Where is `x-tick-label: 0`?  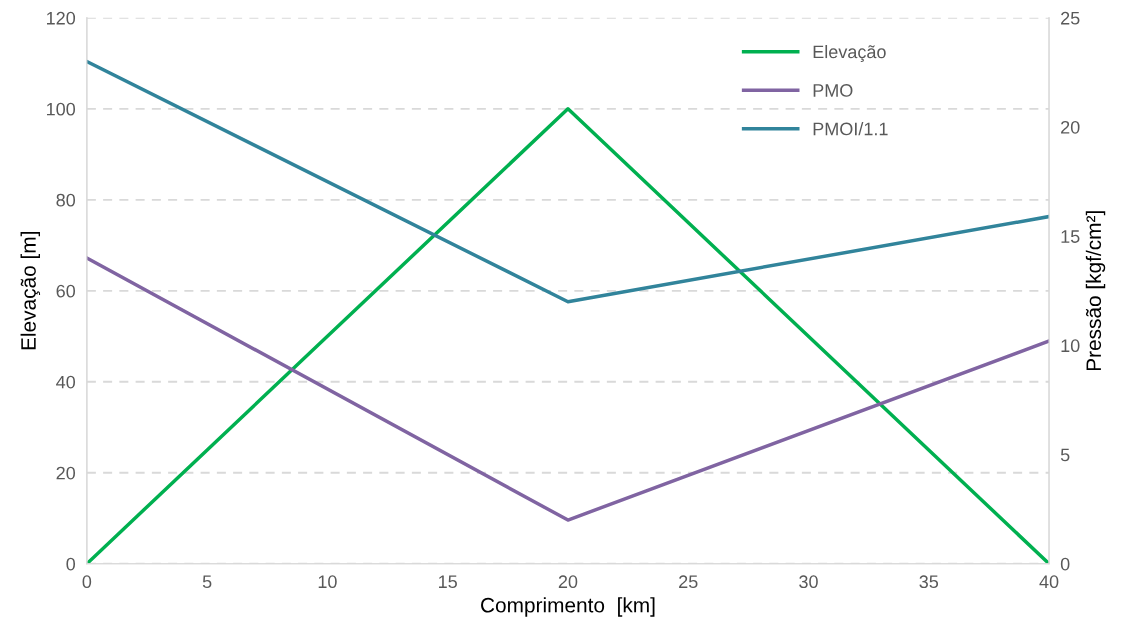 x-tick-label: 0 is located at coordinates (87, 582).